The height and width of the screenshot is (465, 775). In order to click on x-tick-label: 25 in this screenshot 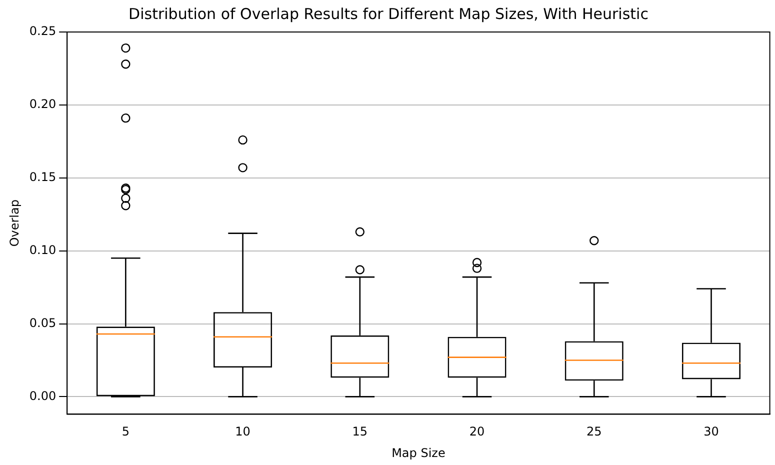, I will do `click(594, 431)`.